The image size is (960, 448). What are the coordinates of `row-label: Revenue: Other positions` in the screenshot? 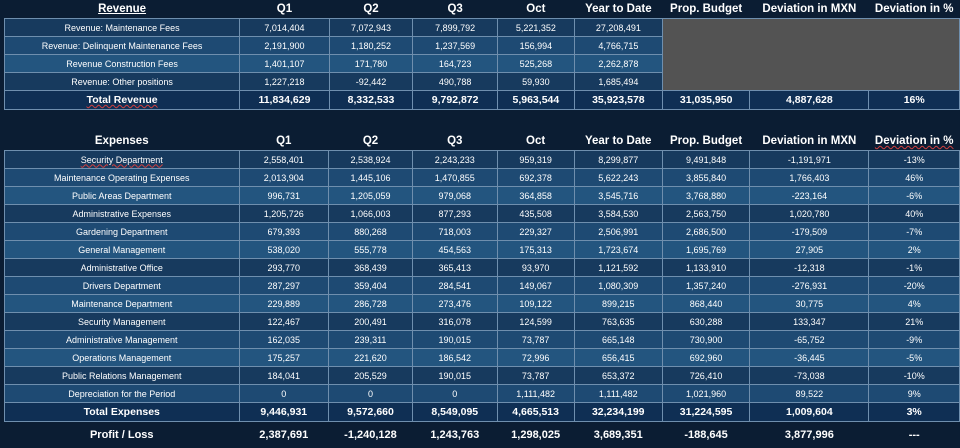 It's located at (122, 82).